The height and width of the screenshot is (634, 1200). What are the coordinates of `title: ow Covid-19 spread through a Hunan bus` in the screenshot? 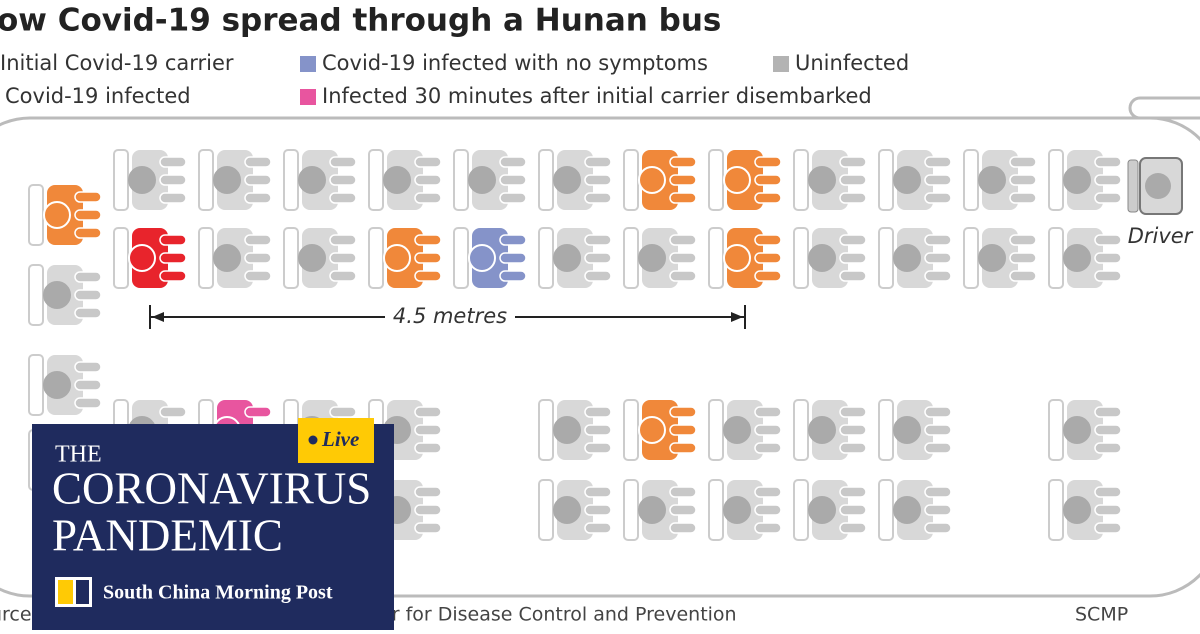 It's located at (360, 21).